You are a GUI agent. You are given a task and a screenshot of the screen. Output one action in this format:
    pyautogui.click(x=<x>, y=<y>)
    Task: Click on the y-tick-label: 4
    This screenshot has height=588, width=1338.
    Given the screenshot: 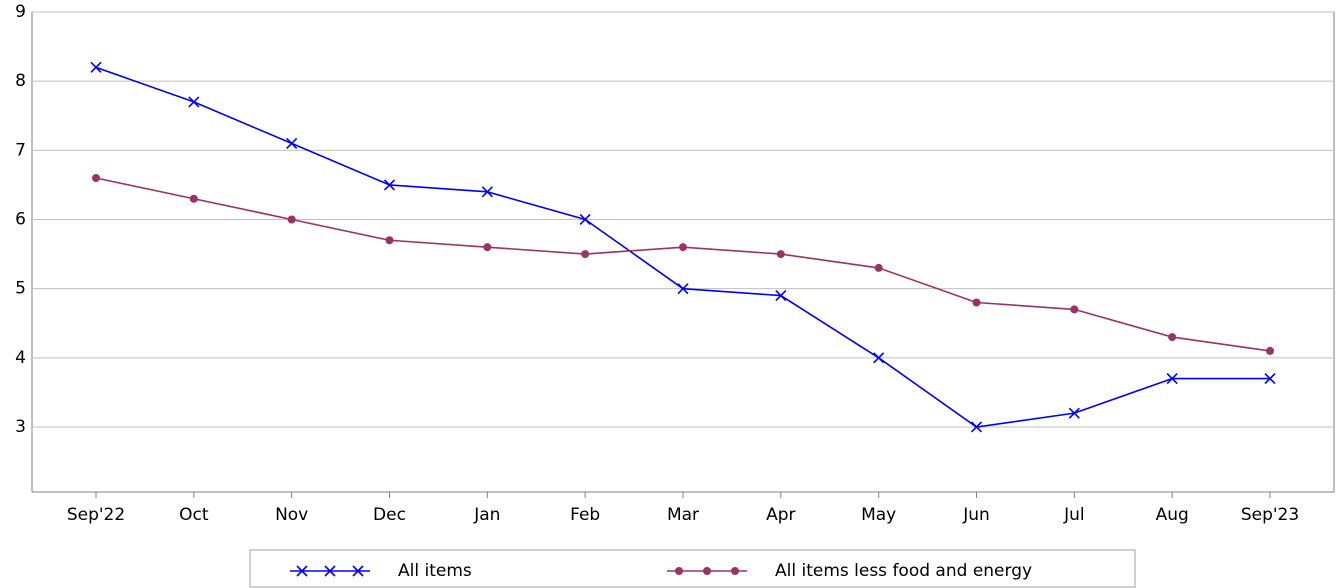 What is the action you would take?
    pyautogui.click(x=20, y=358)
    